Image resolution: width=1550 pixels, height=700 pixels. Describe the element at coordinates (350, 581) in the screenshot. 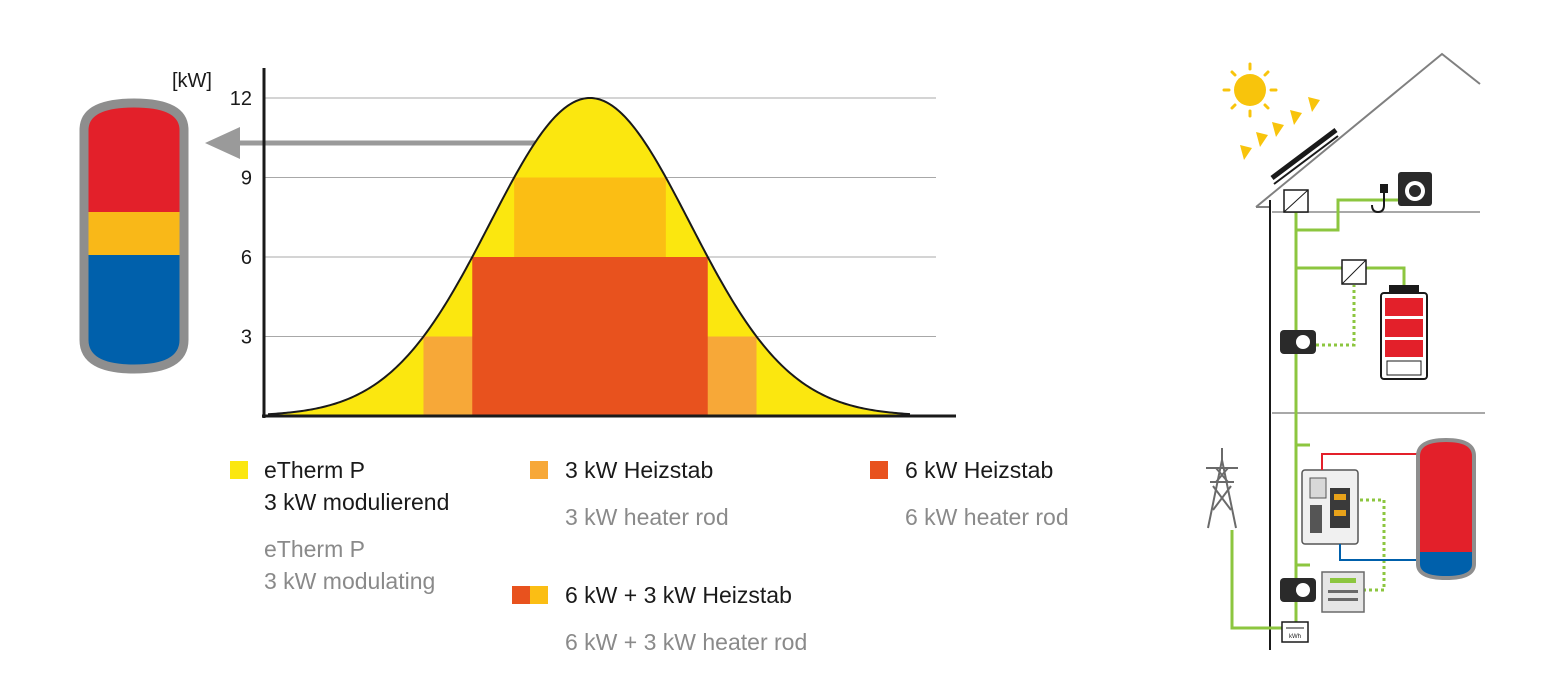

I see `legend-etherm-en-line2: 3 kW modulating` at that location.